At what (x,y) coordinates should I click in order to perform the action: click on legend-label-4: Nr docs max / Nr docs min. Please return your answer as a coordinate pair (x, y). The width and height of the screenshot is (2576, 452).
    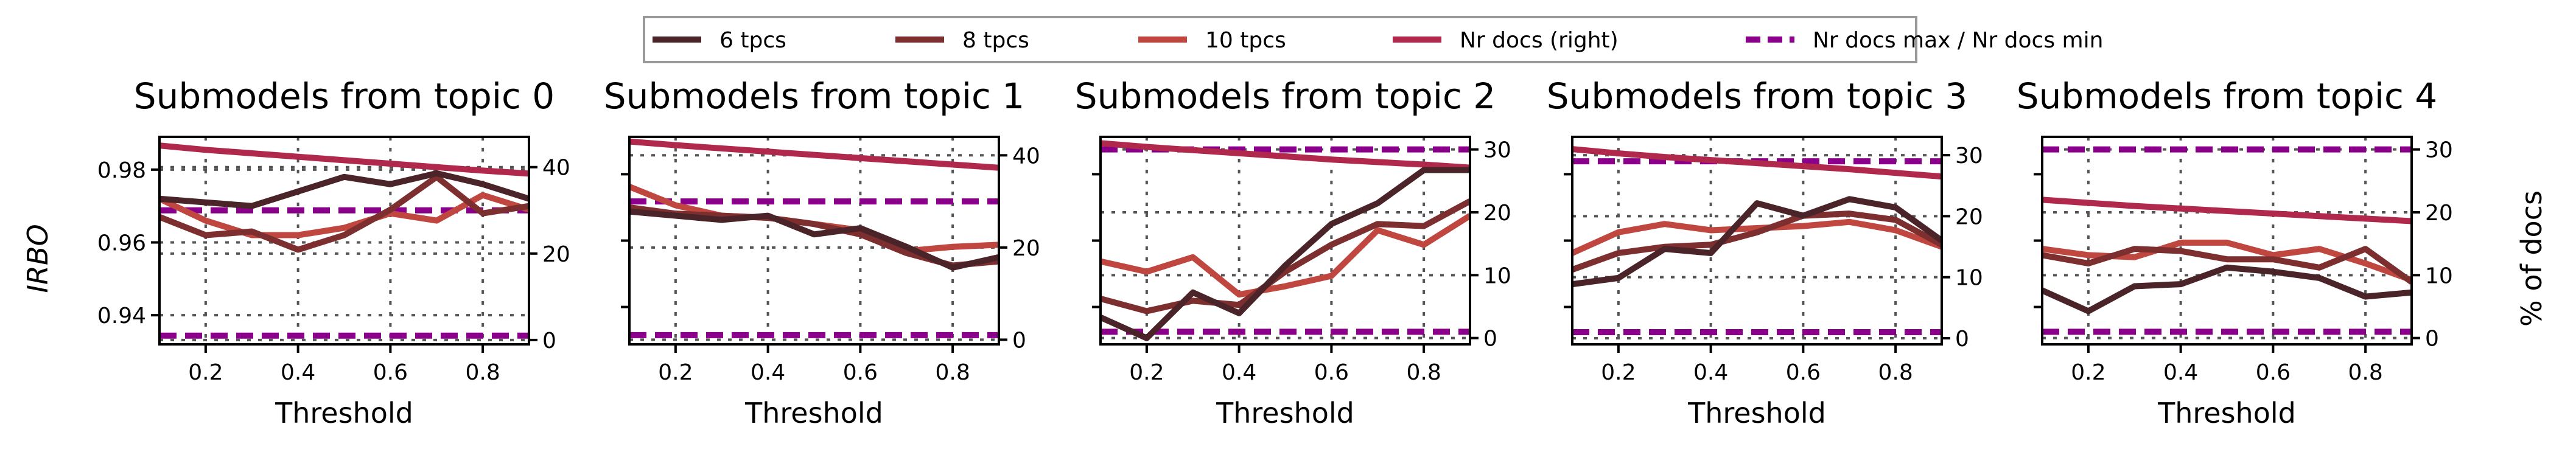
    Looking at the image, I should click on (1958, 40).